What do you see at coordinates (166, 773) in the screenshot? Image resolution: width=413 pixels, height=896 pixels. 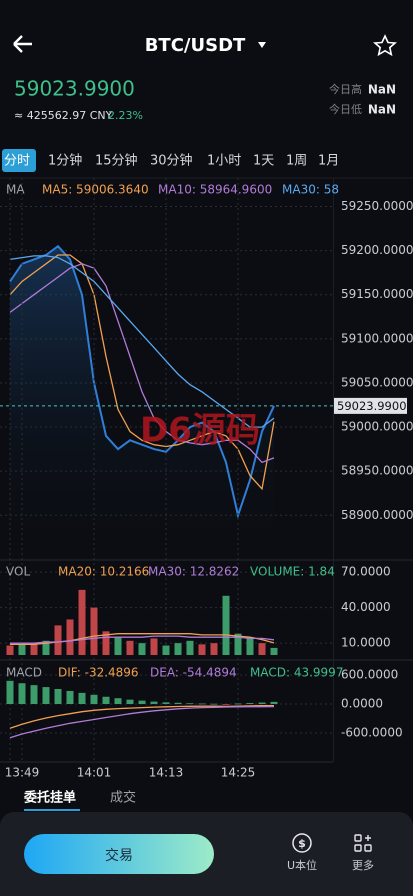 I see `x-tick-label: 14:13` at bounding box center [166, 773].